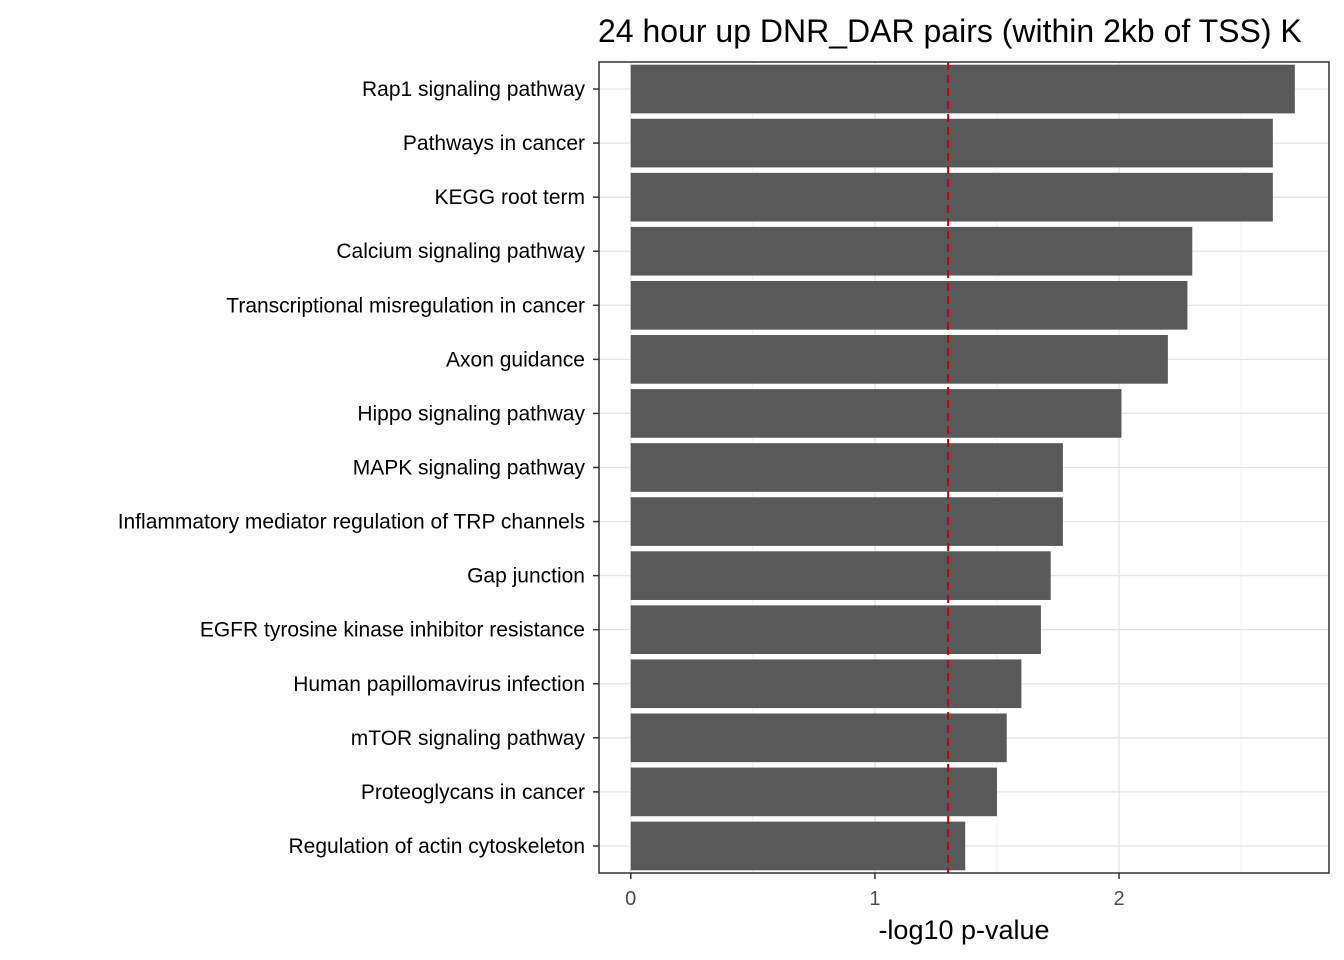 This screenshot has height=960, width=1344. I want to click on x-tick-label: 0, so click(630, 899).